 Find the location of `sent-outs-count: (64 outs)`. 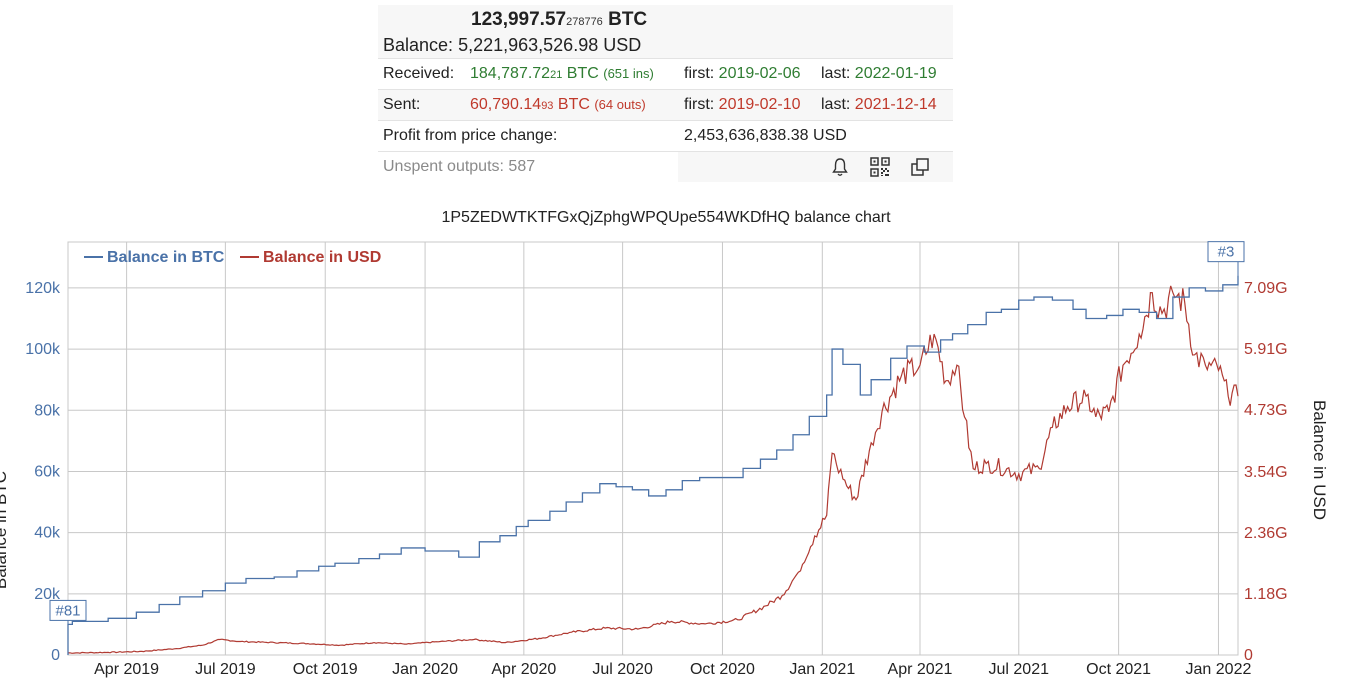

sent-outs-count: (64 outs) is located at coordinates (620, 104).